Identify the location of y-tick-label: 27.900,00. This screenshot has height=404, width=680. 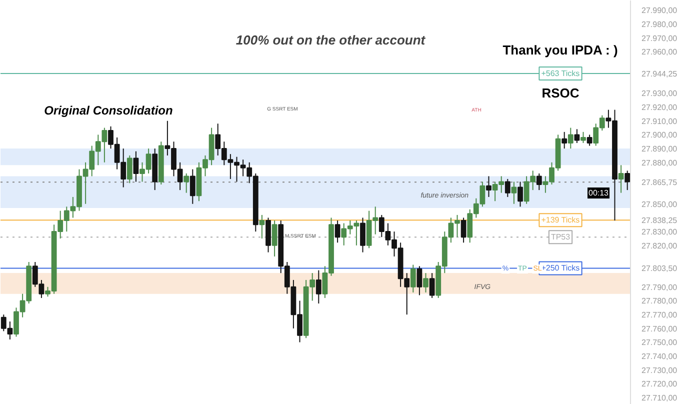
(660, 135).